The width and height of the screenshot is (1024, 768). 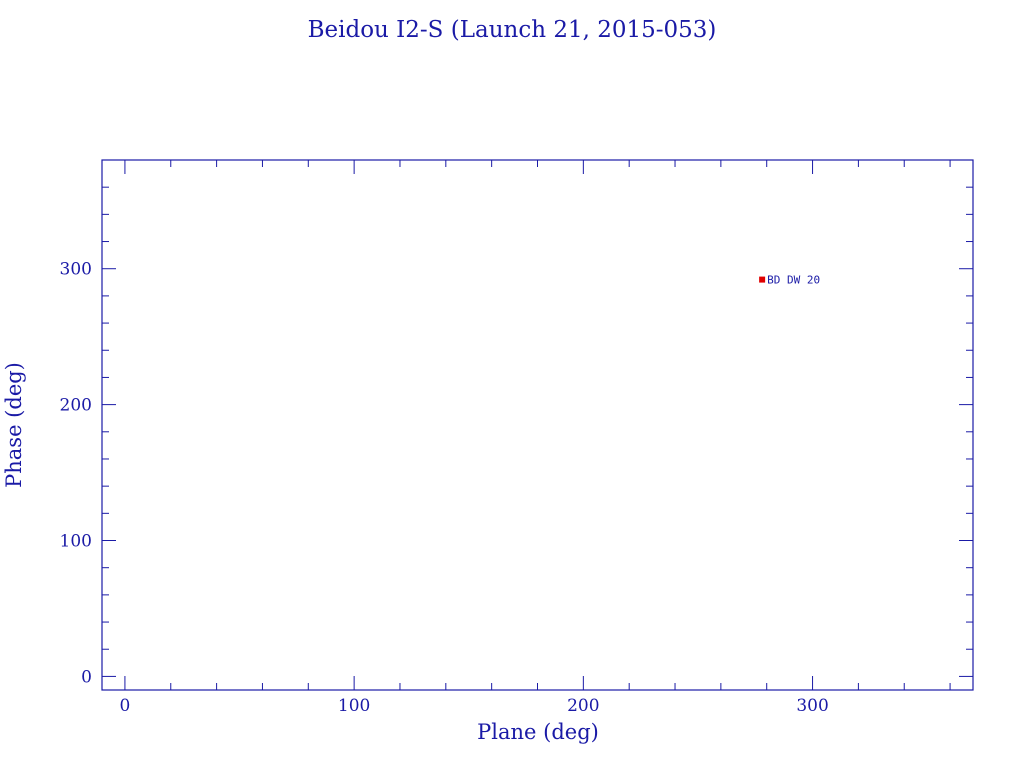 I want to click on y-axis-label: Phase (deg), so click(x=14, y=425).